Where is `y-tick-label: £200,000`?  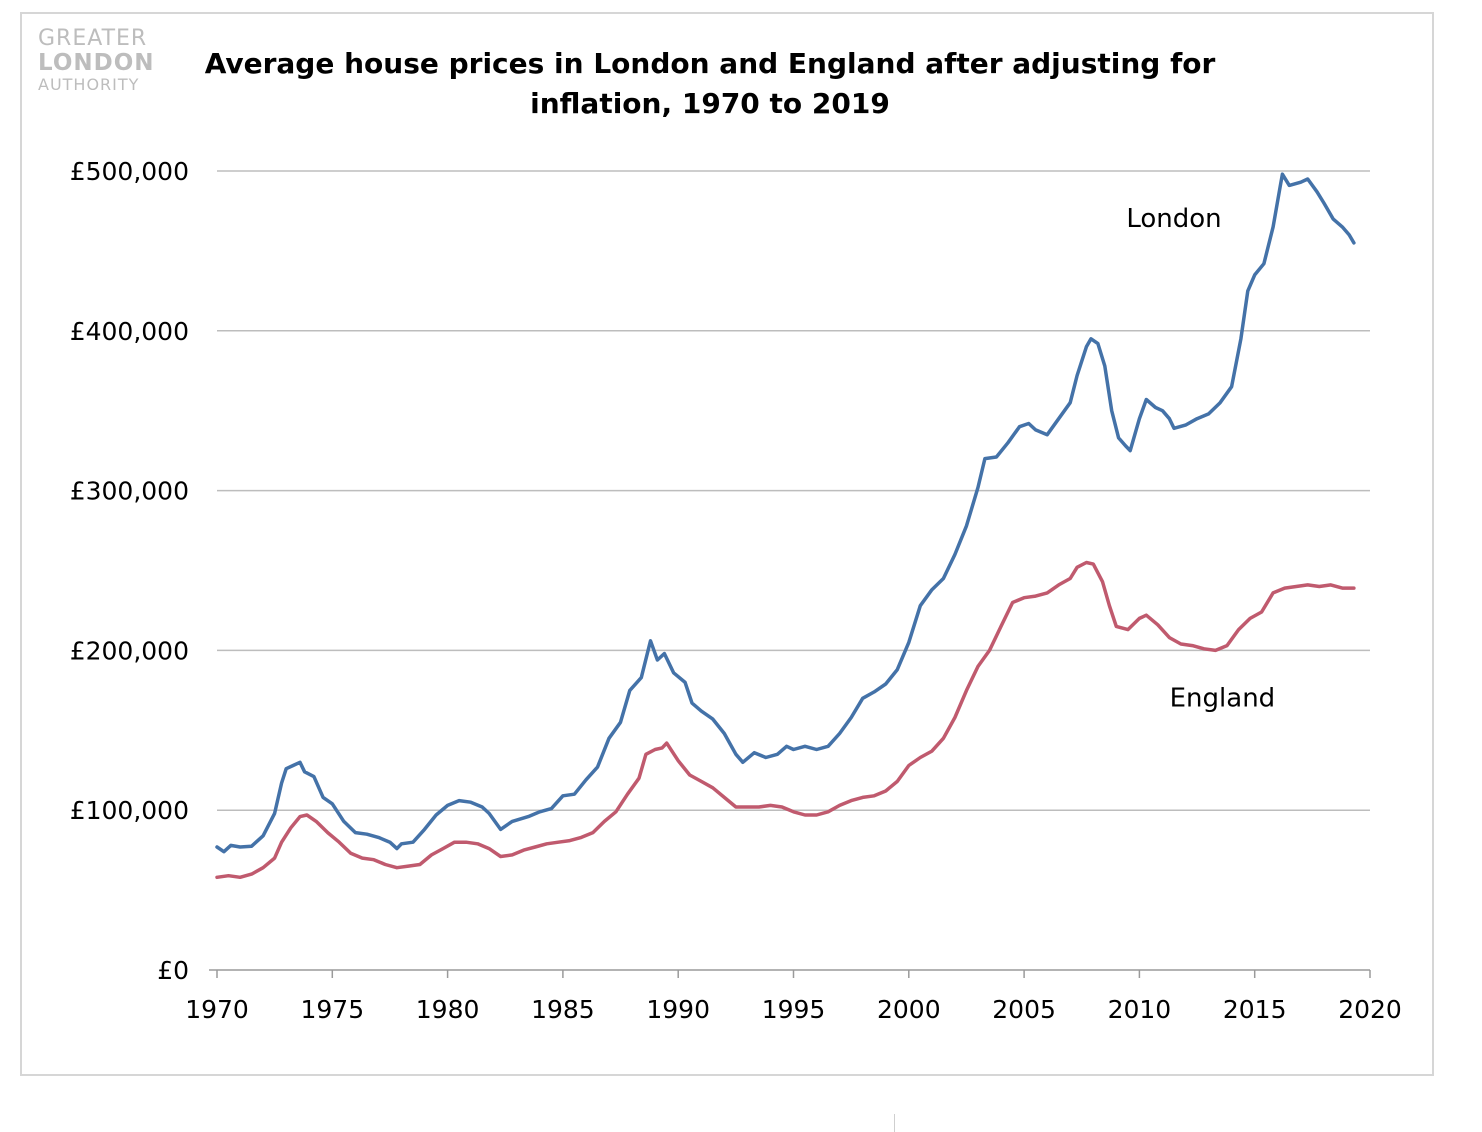 y-tick-label: £200,000 is located at coordinates (129, 650).